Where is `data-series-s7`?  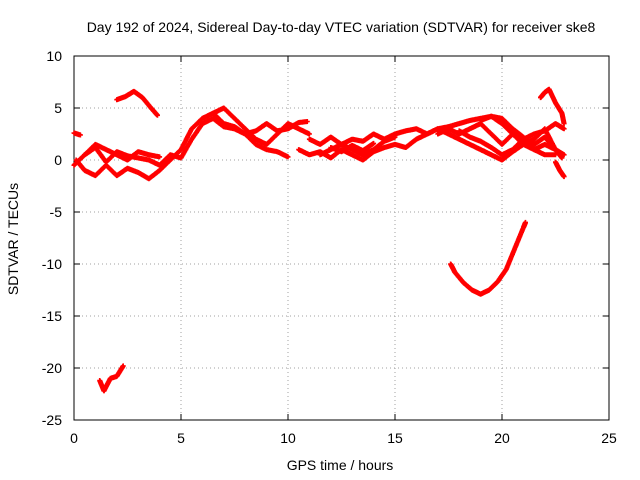
data-series-s7 is located at coordinates (111, 378).